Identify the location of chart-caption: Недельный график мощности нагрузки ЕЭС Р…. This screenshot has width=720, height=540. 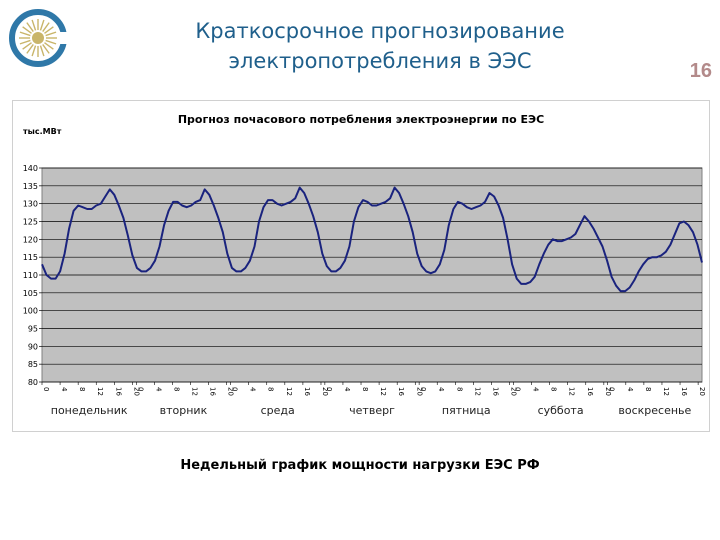
(360, 465).